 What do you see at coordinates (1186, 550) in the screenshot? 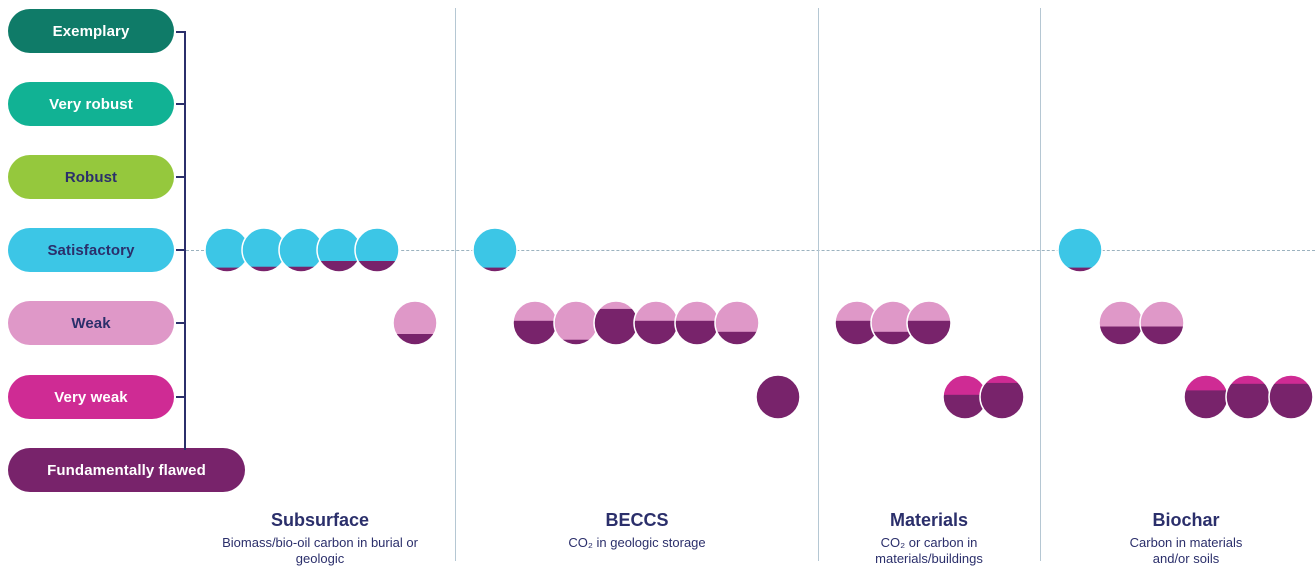
I see `group-subtitle-biochar: Carbon in materials and/or soils` at bounding box center [1186, 550].